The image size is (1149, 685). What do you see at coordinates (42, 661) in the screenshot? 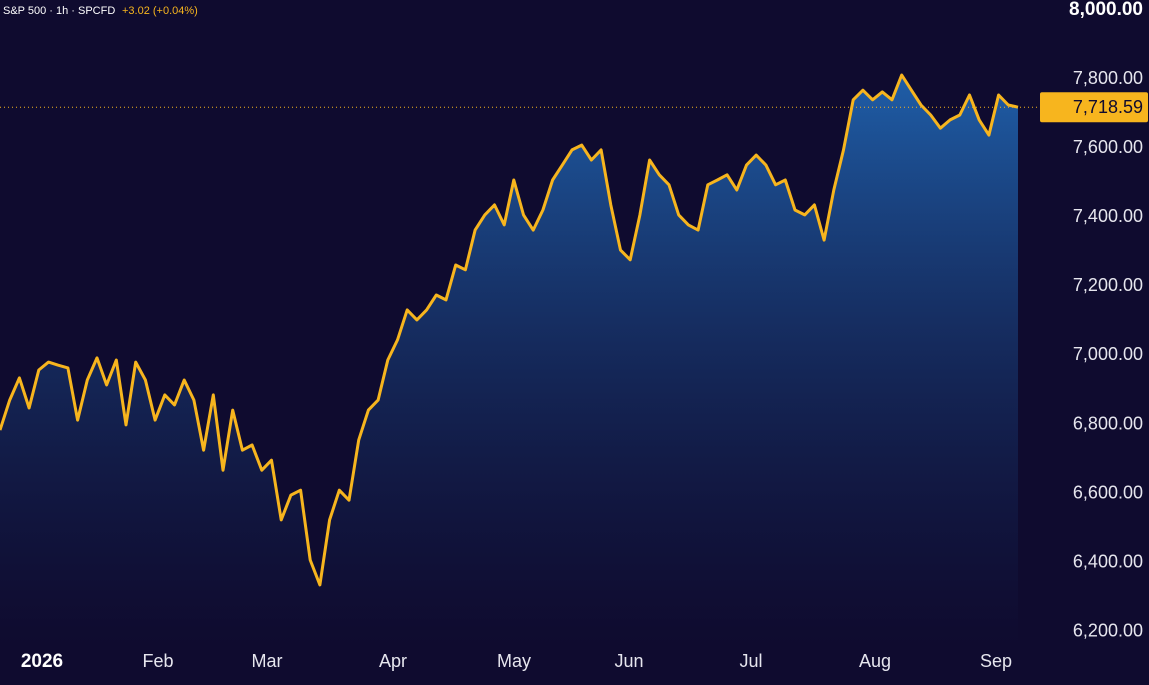
I see `x-tick-label: 2026` at bounding box center [42, 661].